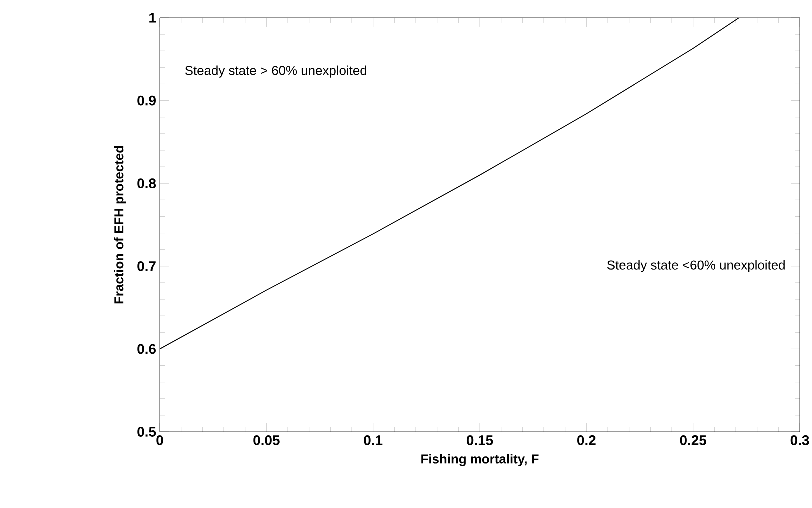  What do you see at coordinates (147, 349) in the screenshot?
I see `y-tick-label: 0.6` at bounding box center [147, 349].